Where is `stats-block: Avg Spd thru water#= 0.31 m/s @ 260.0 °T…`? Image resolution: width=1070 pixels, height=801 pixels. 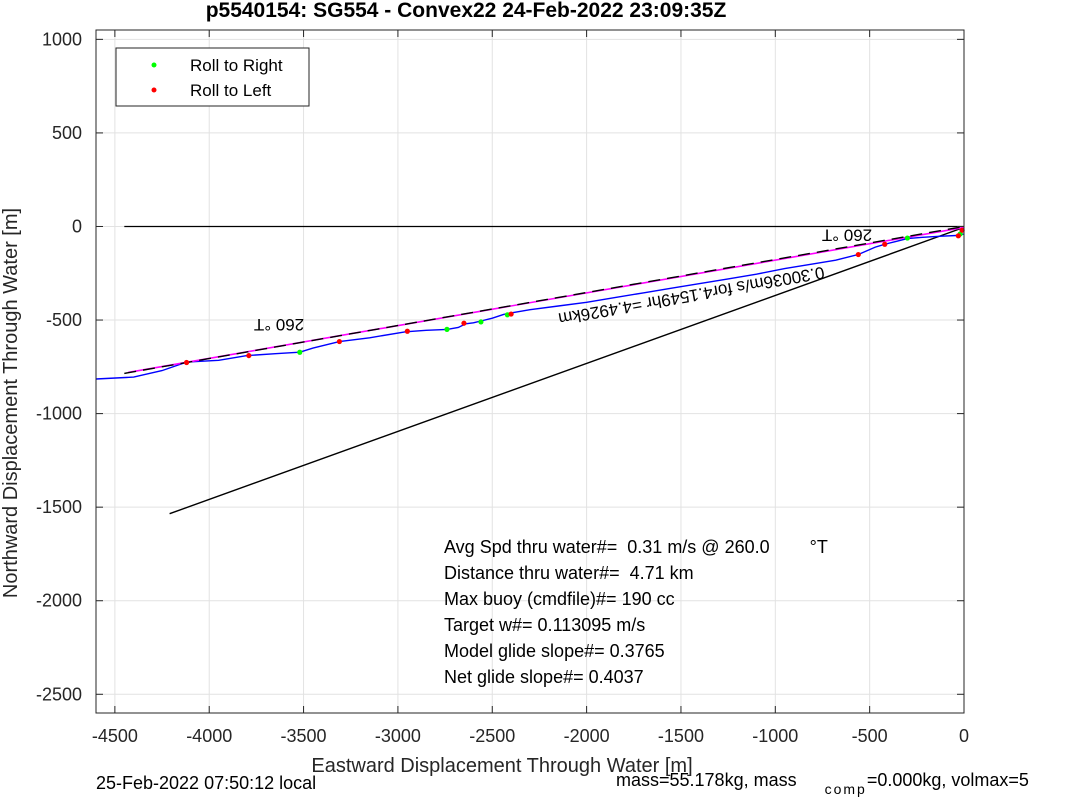
stats-block: Avg Spd thru water#= 0.31 m/s @ 260.0 °T… is located at coordinates (636, 612).